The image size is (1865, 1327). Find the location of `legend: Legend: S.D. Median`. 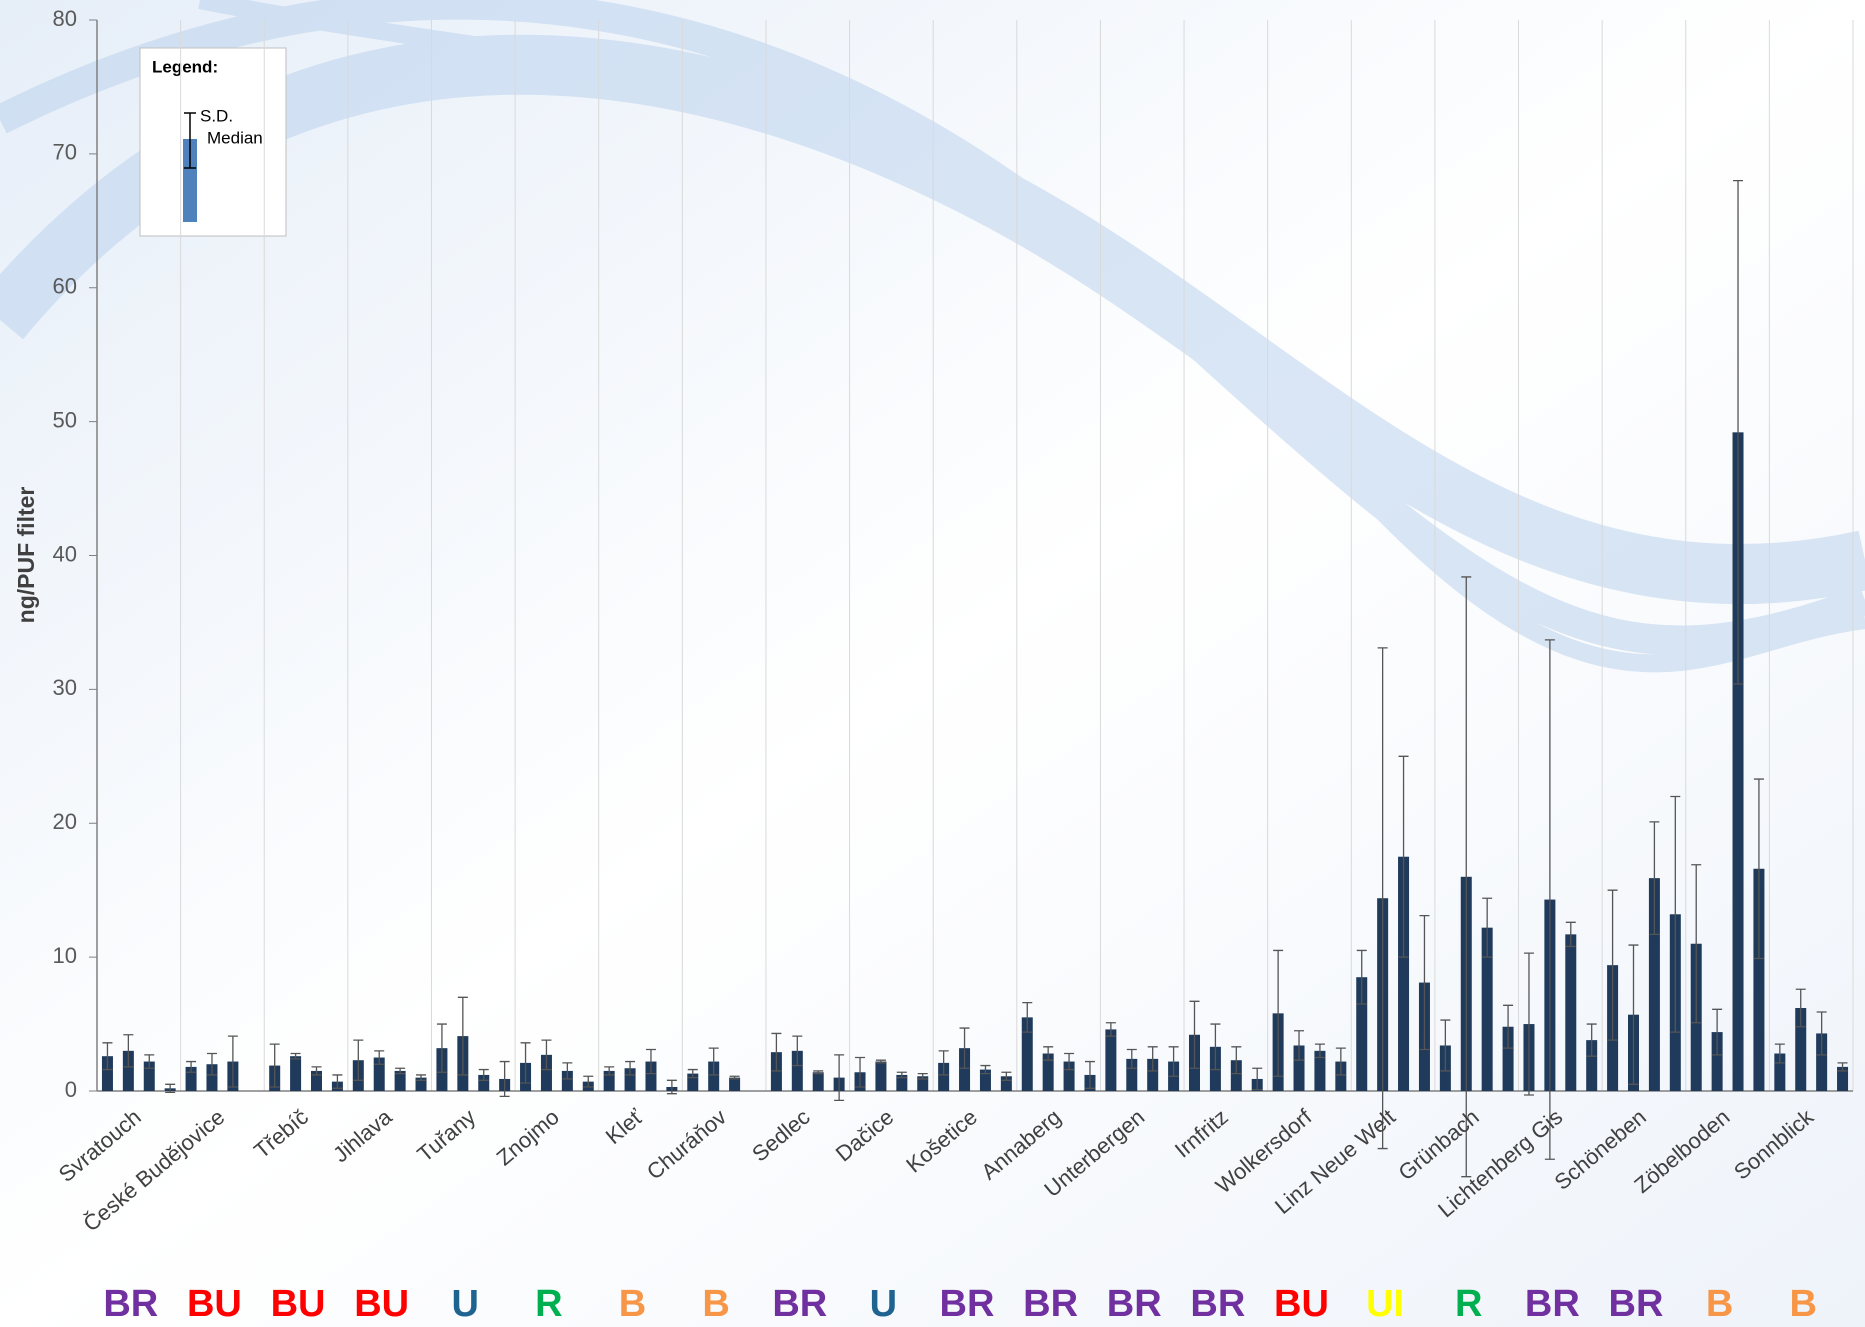

legend: Legend: S.D. Median is located at coordinates (213, 142).